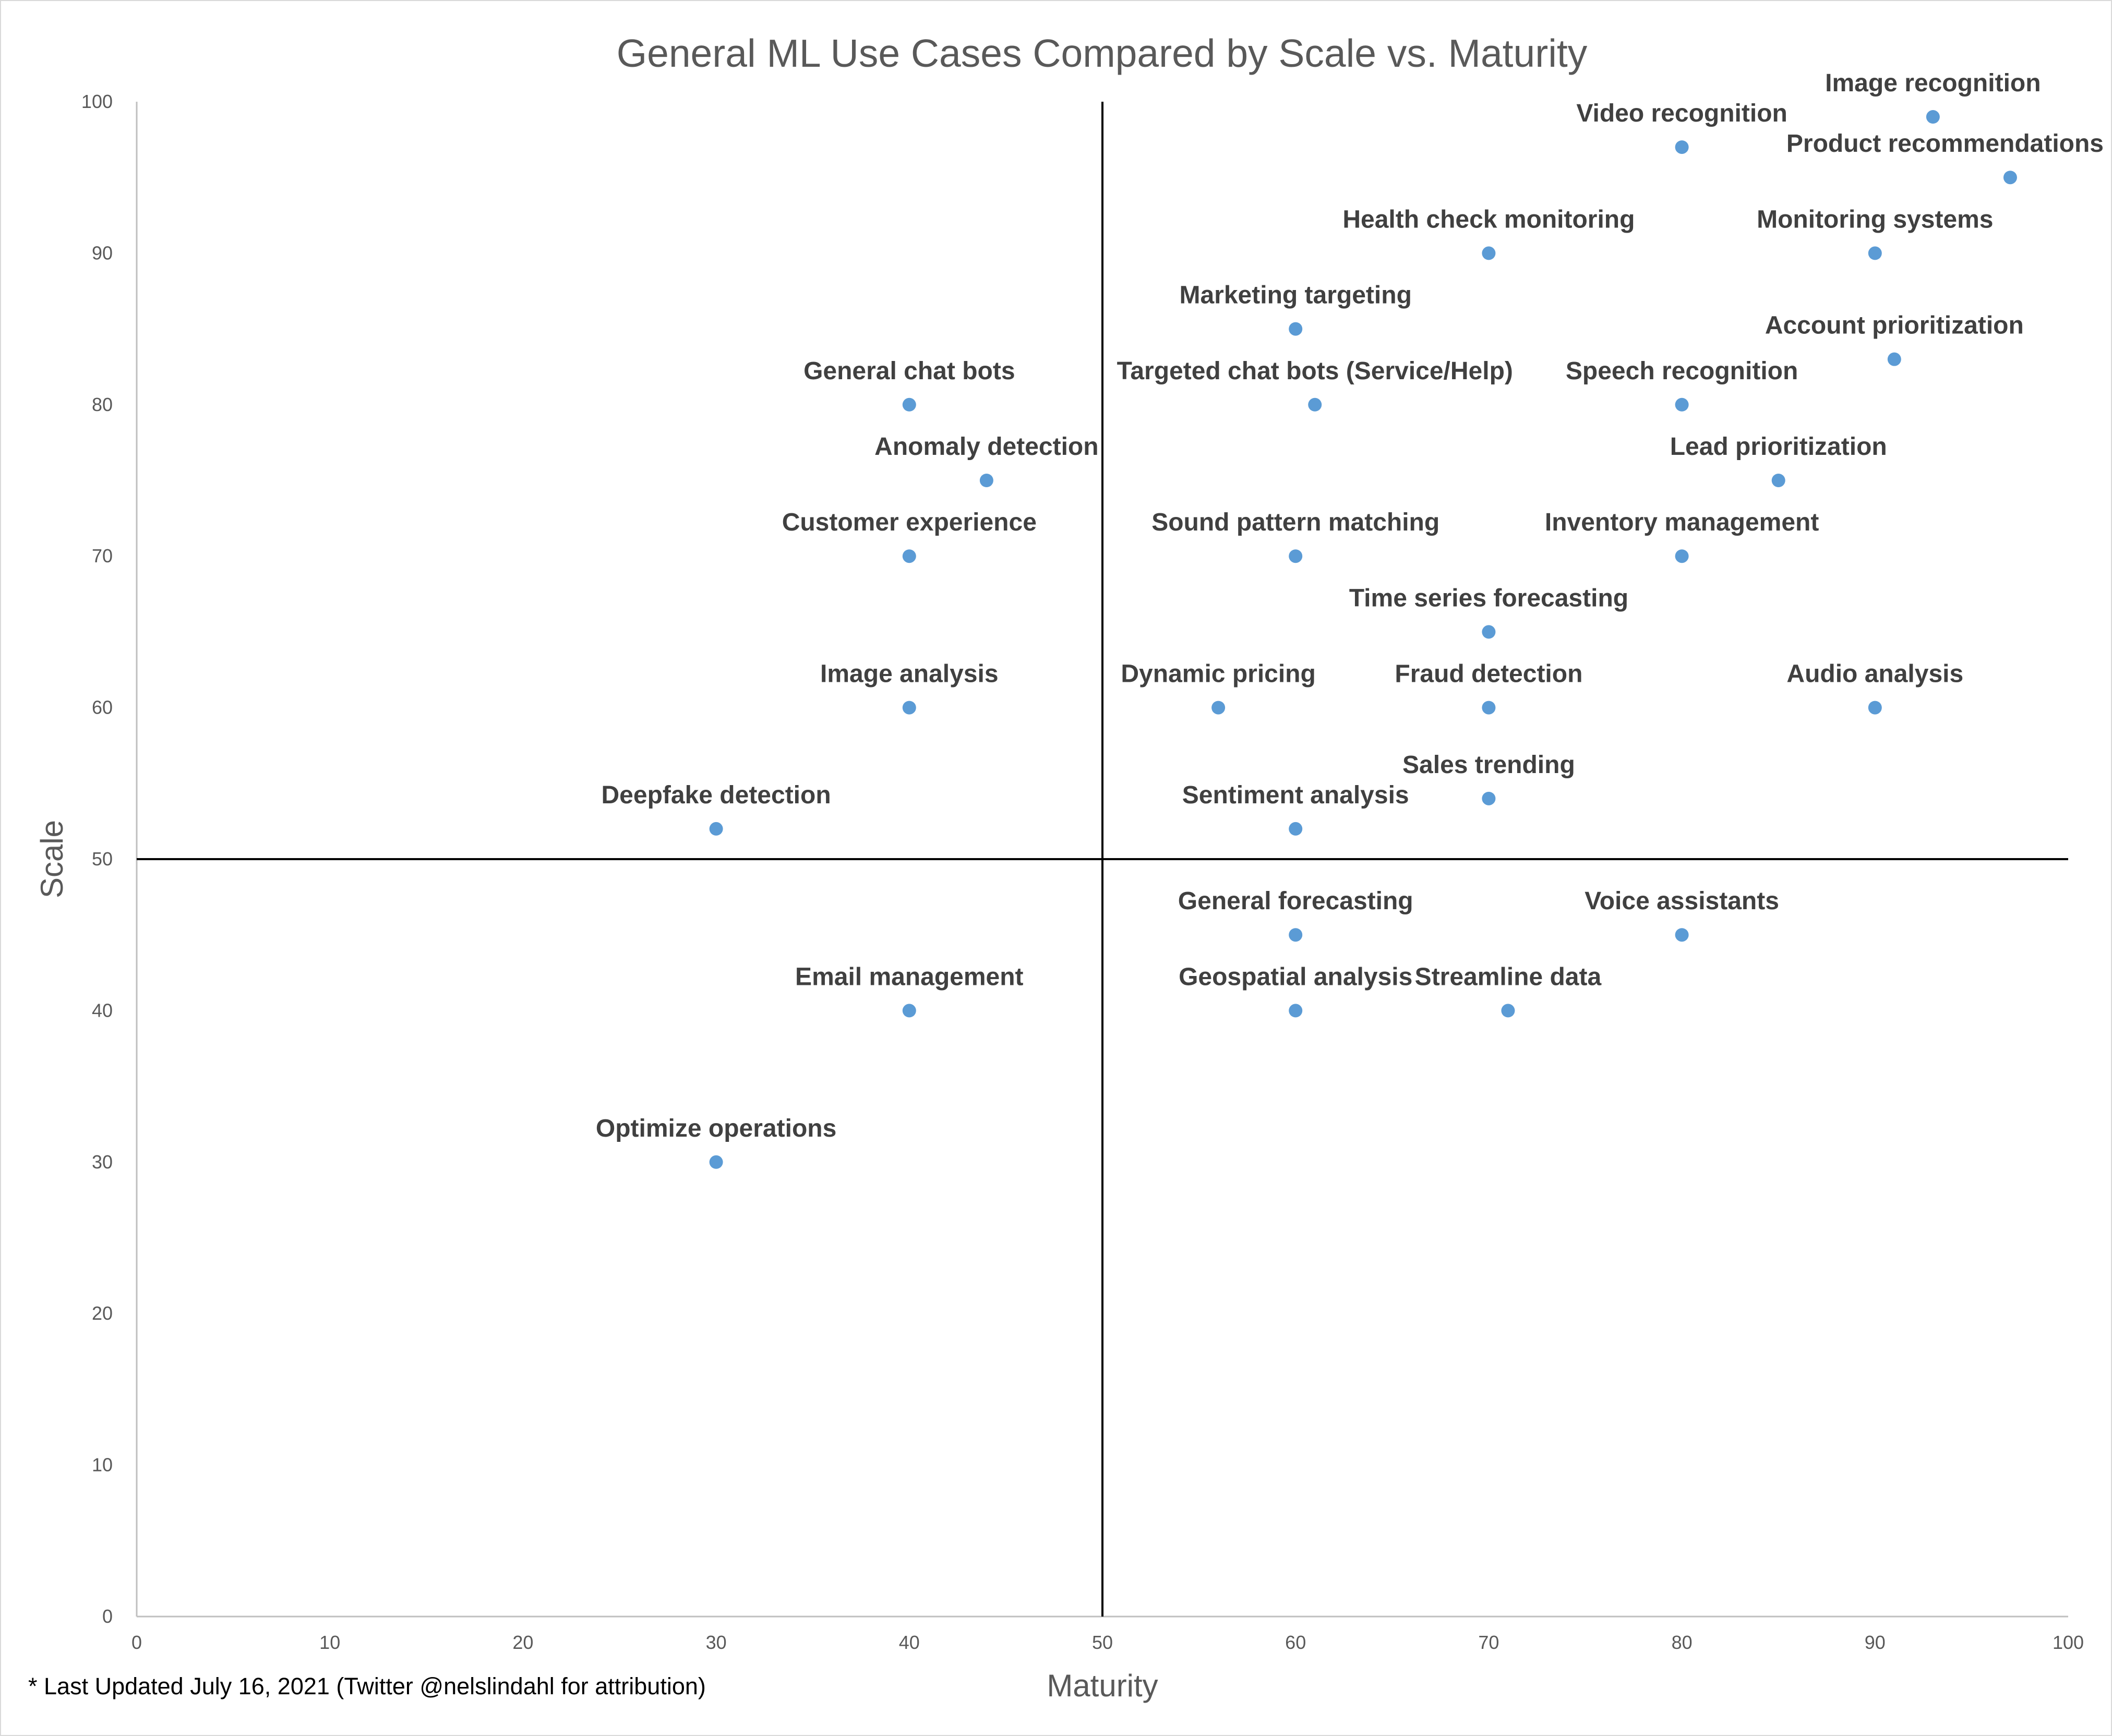 The image size is (2112, 1736). What do you see at coordinates (1509, 977) in the screenshot?
I see `data-label: Streamline data` at bounding box center [1509, 977].